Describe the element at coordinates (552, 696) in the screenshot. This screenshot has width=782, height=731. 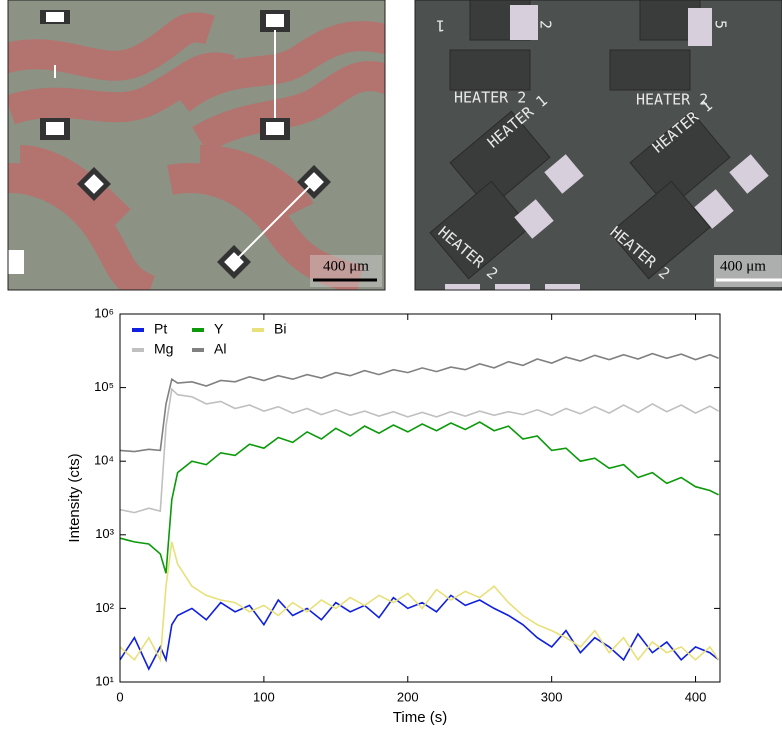
I see `x-tick-label: 300` at that location.